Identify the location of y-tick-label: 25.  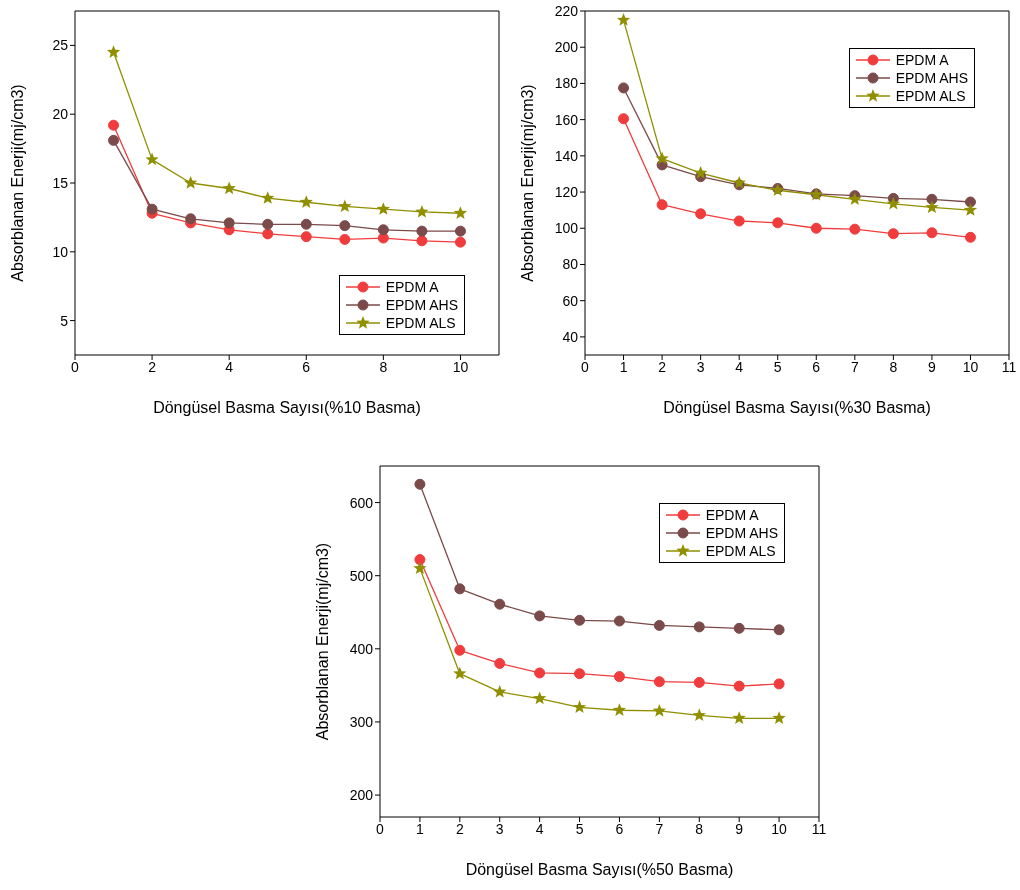
(60, 45).